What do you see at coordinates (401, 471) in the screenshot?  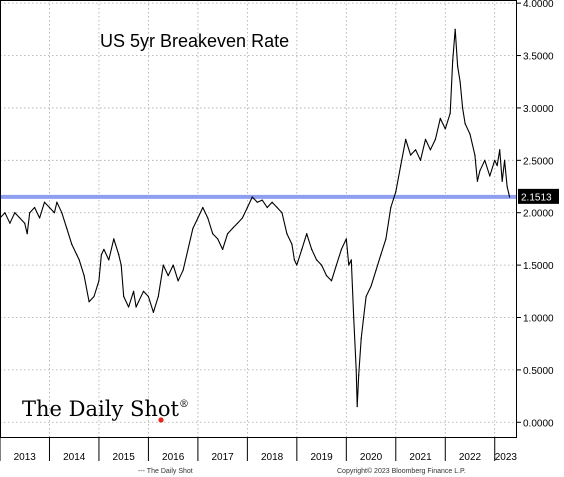 I see `footer-right: Copyright© 2023 Bloomberg Finance L.P.` at bounding box center [401, 471].